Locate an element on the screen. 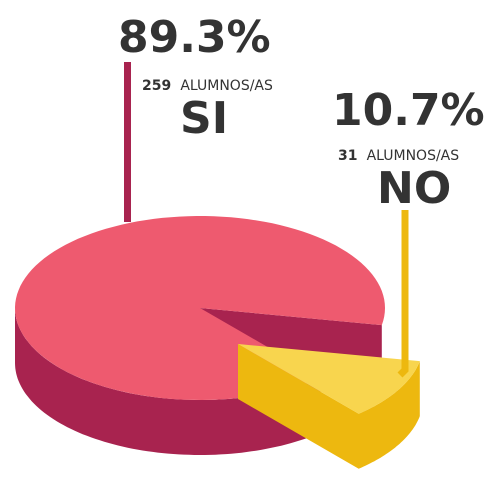 The image size is (500, 481). slice-no-side is located at coordinates (329, 406).